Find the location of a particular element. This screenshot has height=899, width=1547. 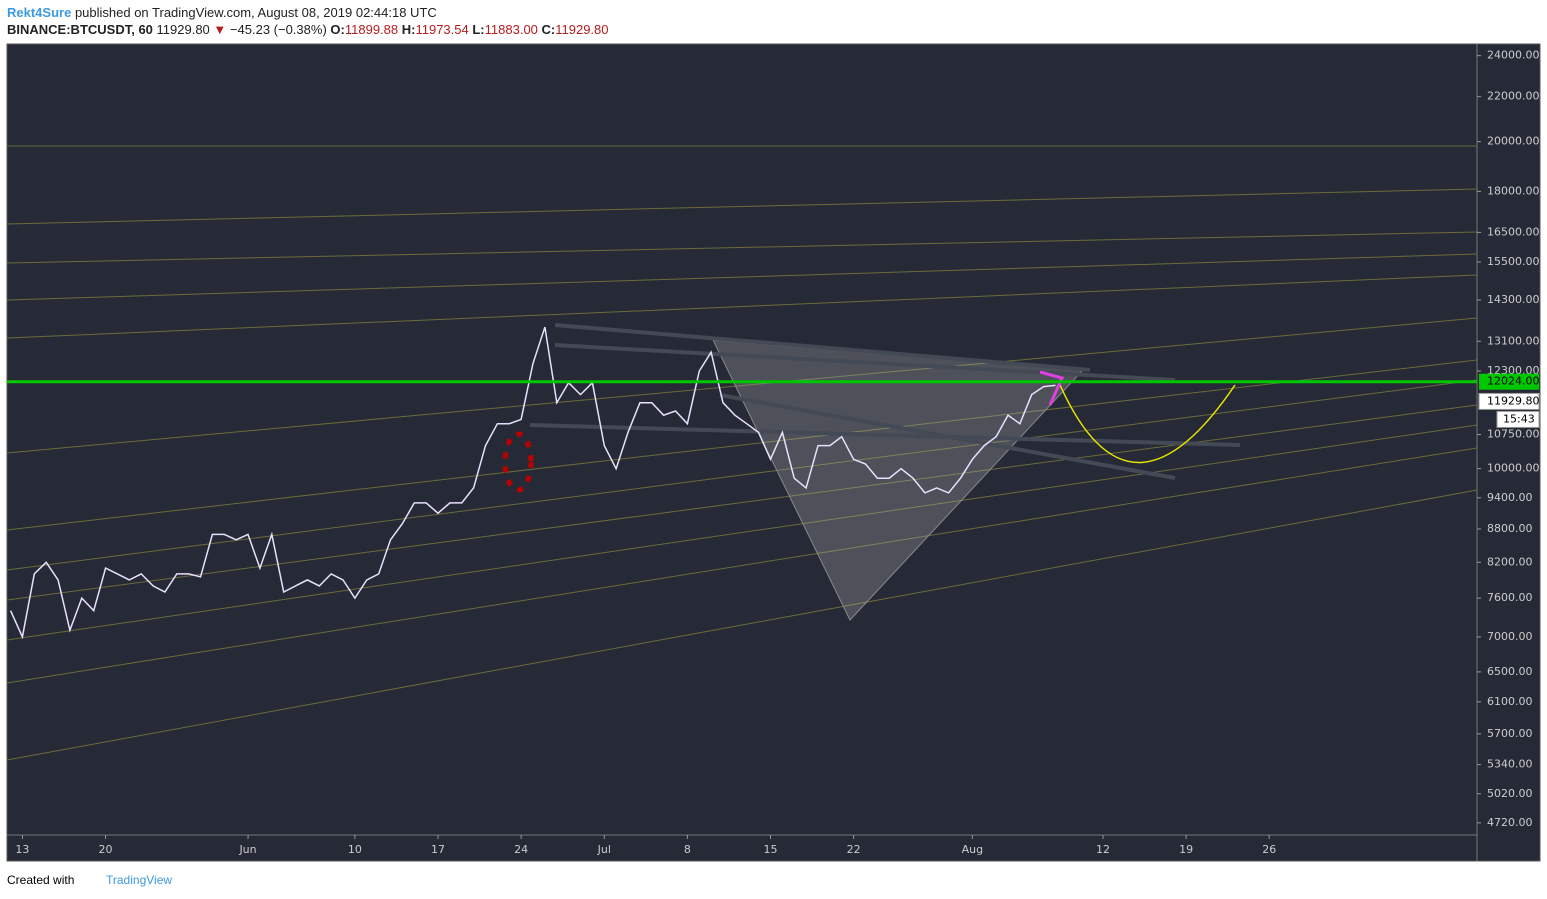

high: 11973.54 is located at coordinates (442, 29).